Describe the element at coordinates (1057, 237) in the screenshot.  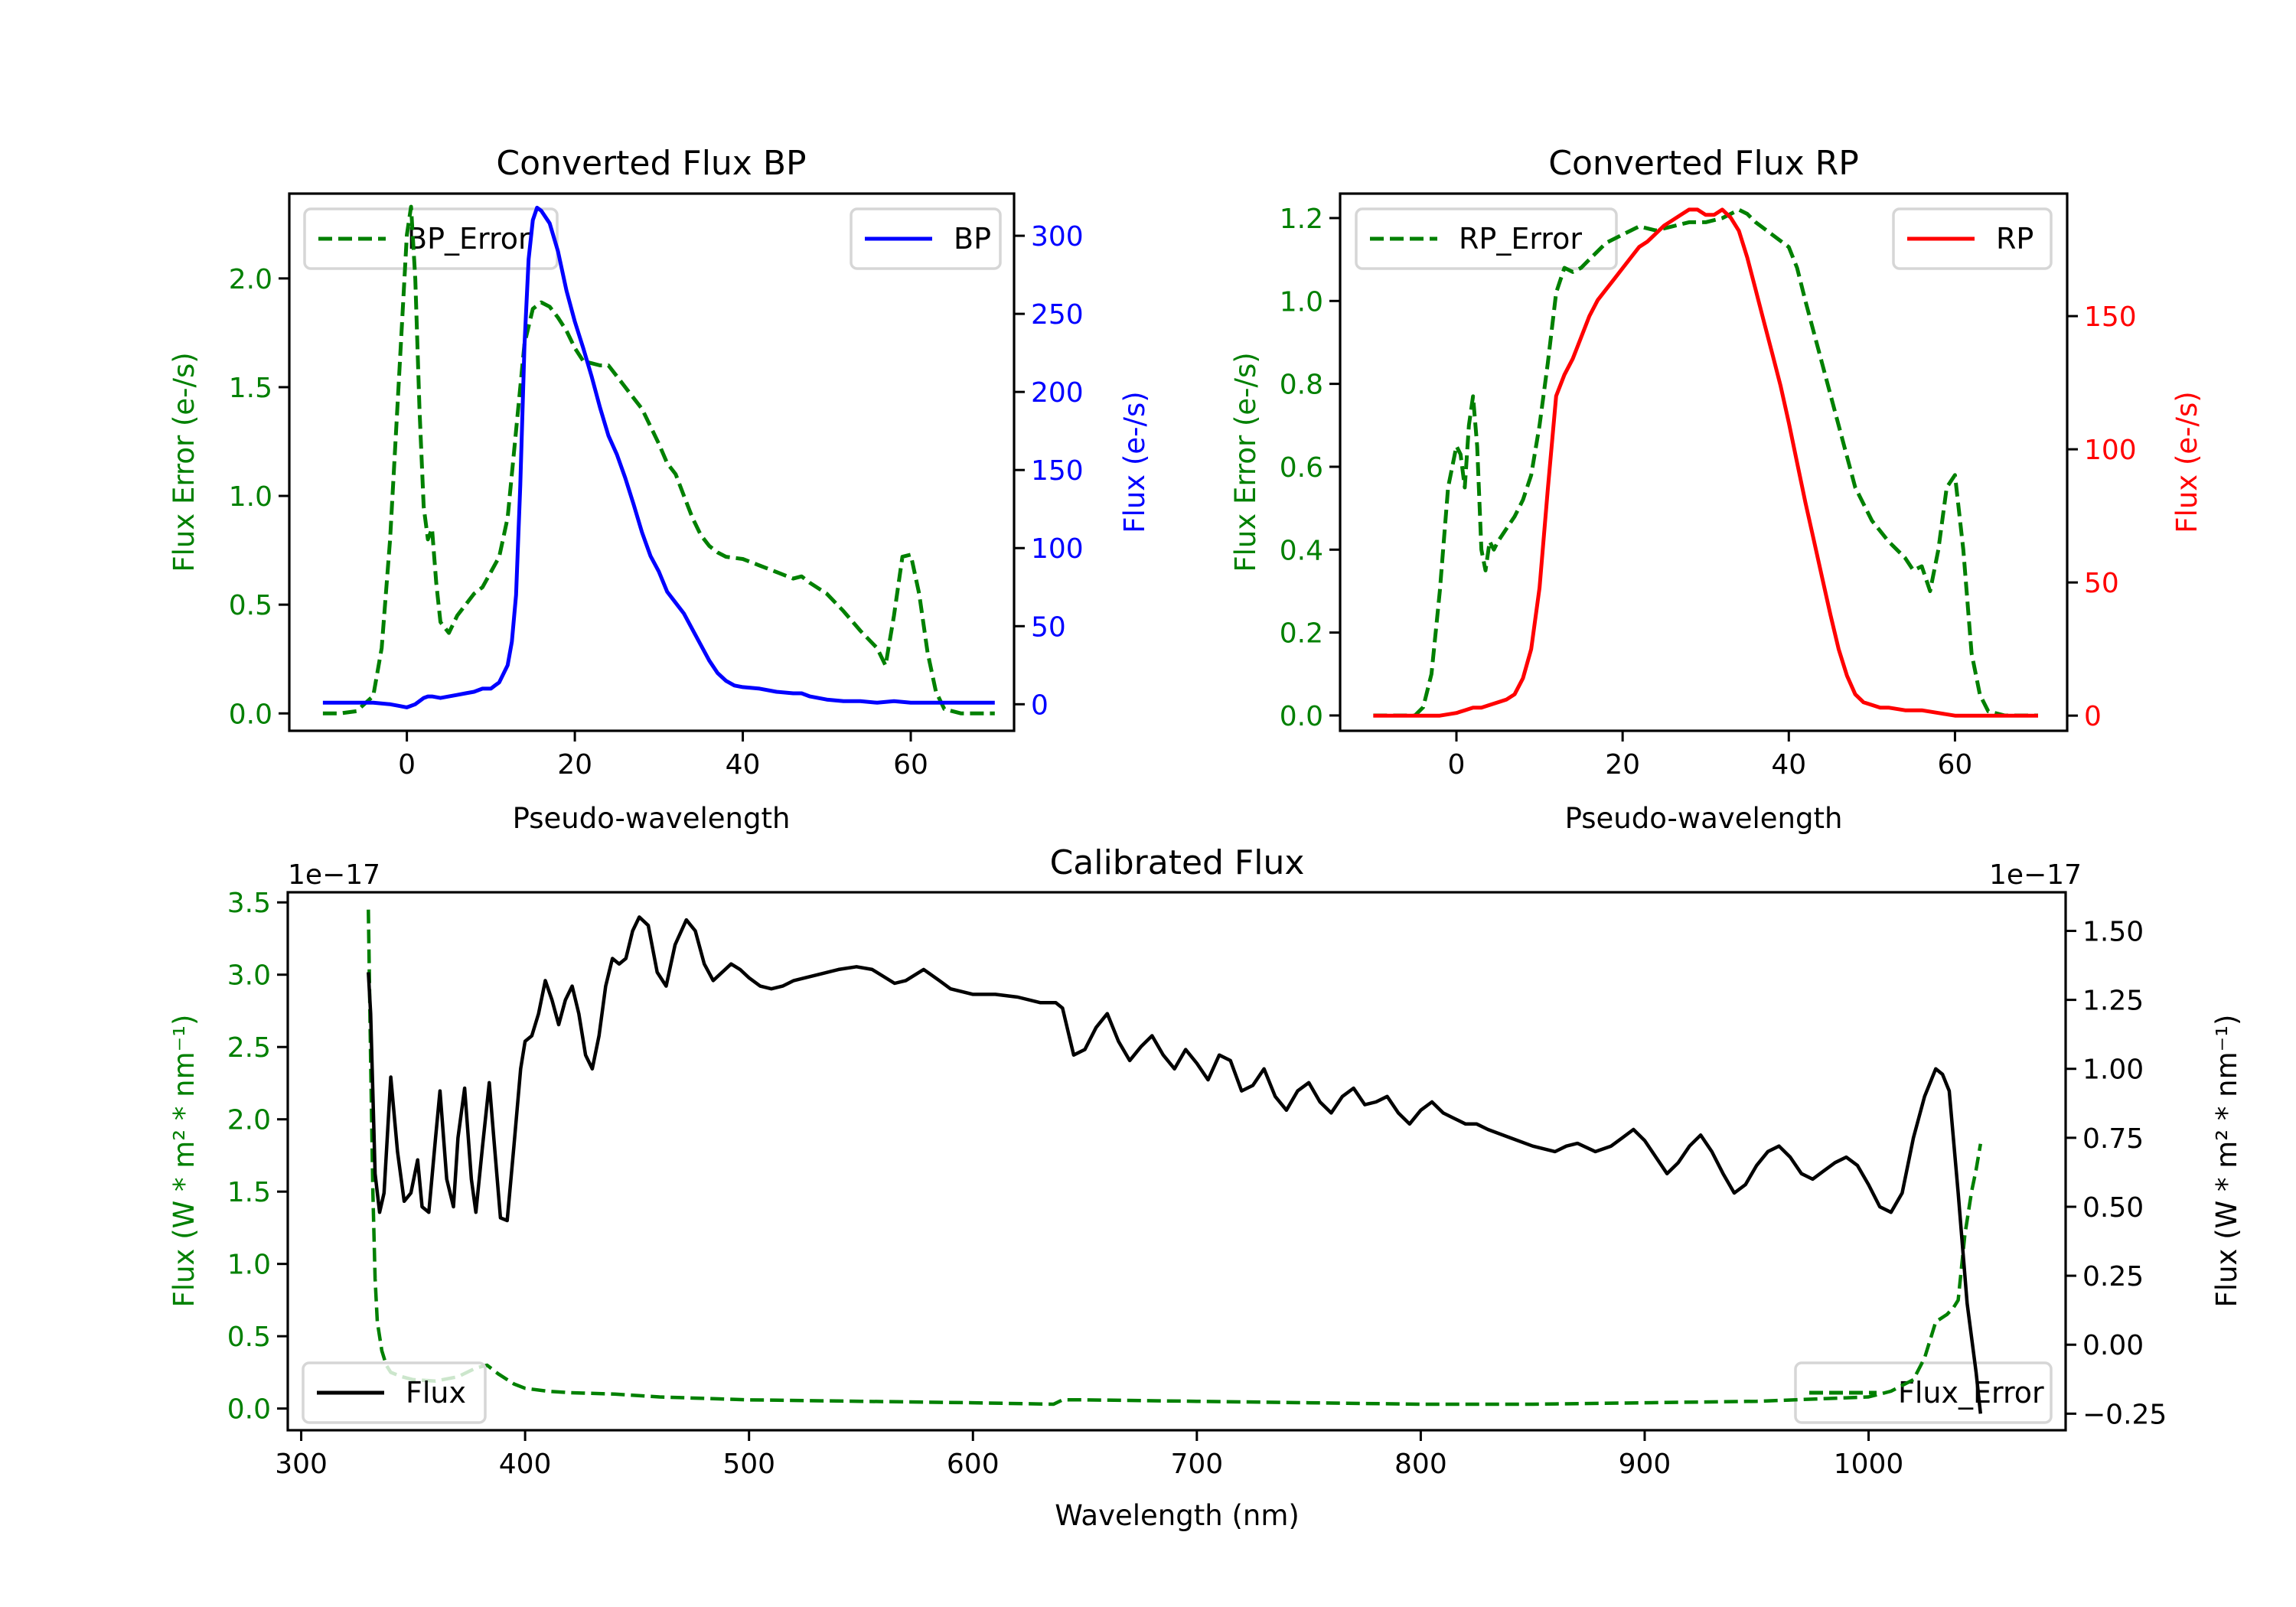
I see `y-right-tick-label: 300` at that location.